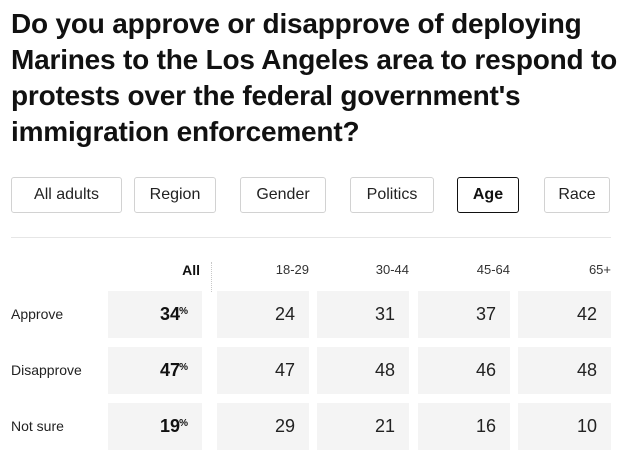 The image size is (642, 462). Describe the element at coordinates (175, 195) in the screenshot. I see `tab-region: Region` at that location.